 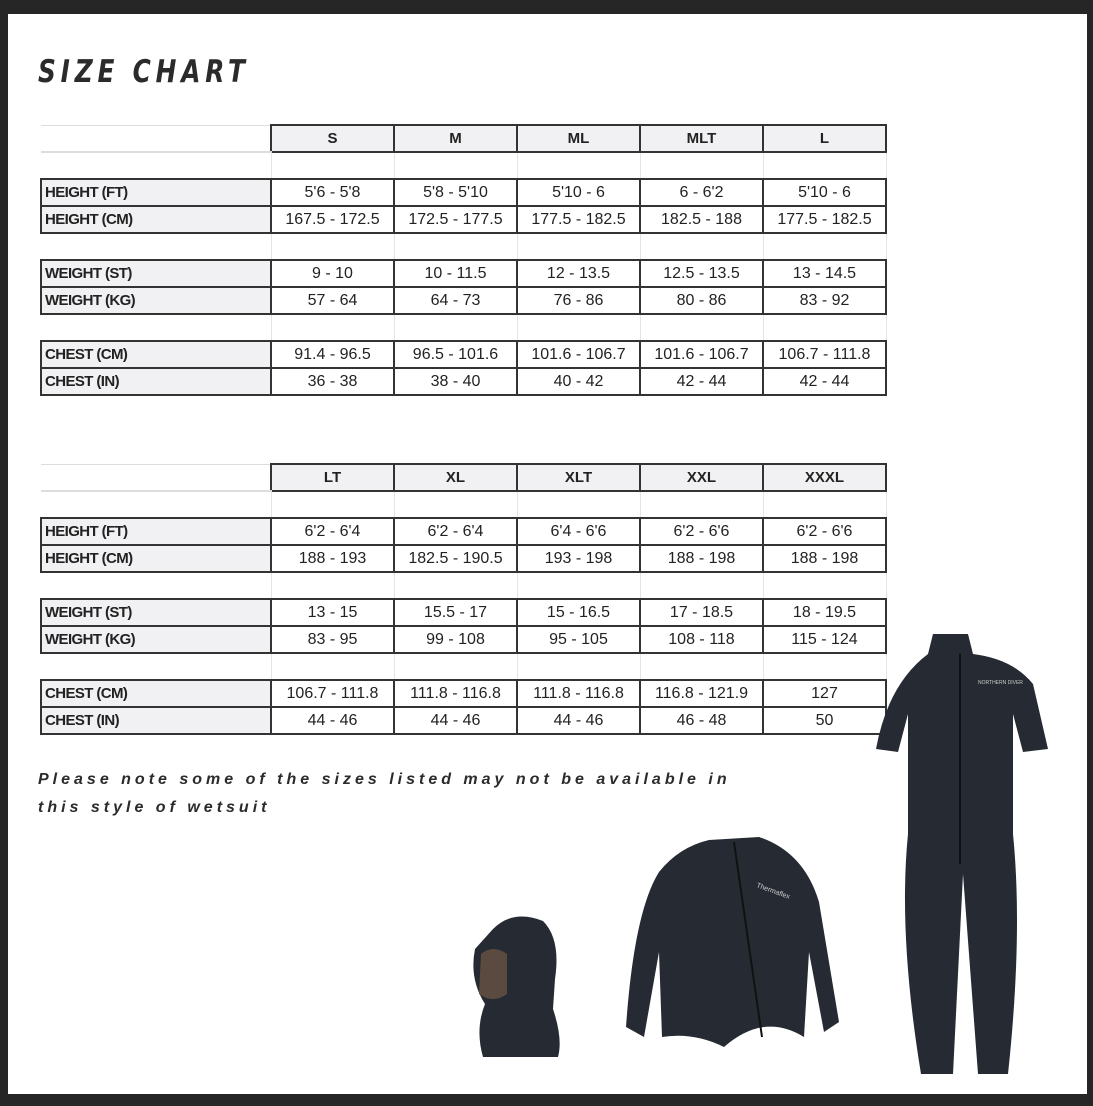 I want to click on table-cell: 6'4 - 6'6, so click(x=578, y=531).